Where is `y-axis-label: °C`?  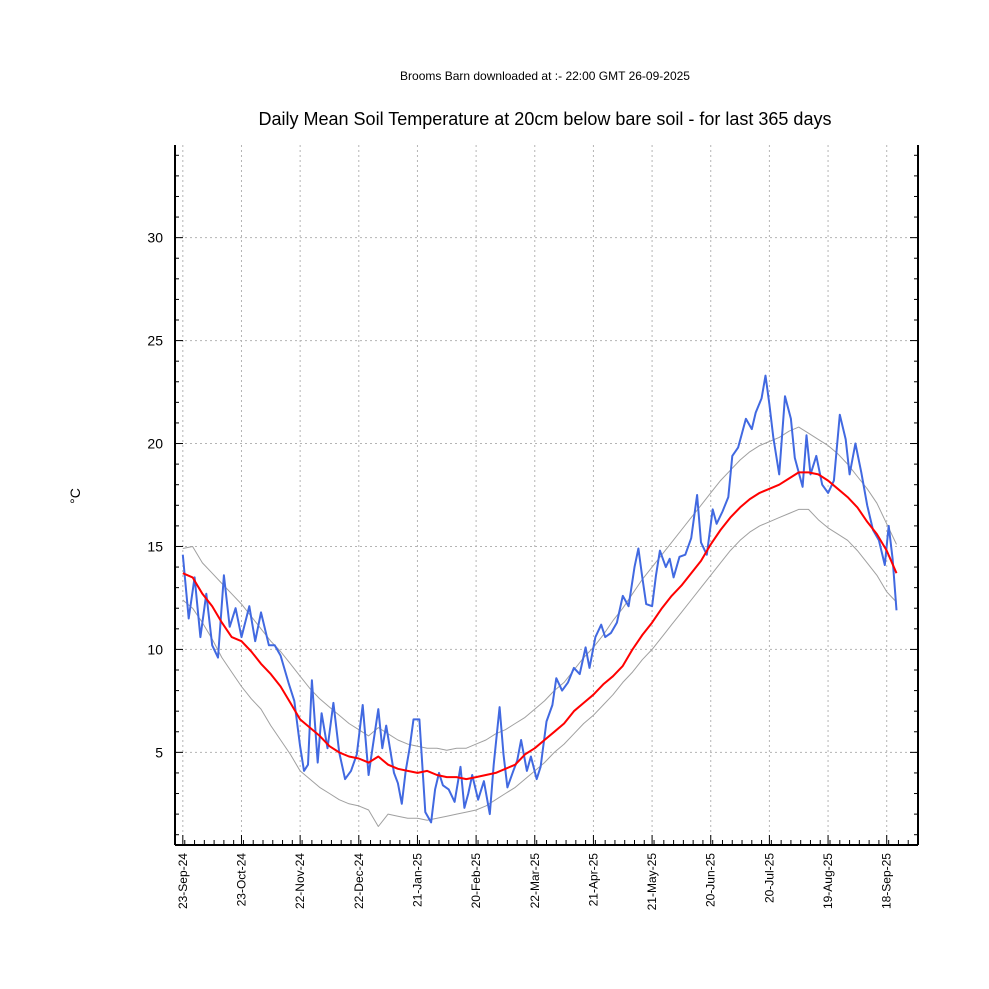
y-axis-label: °C is located at coordinates (75, 496).